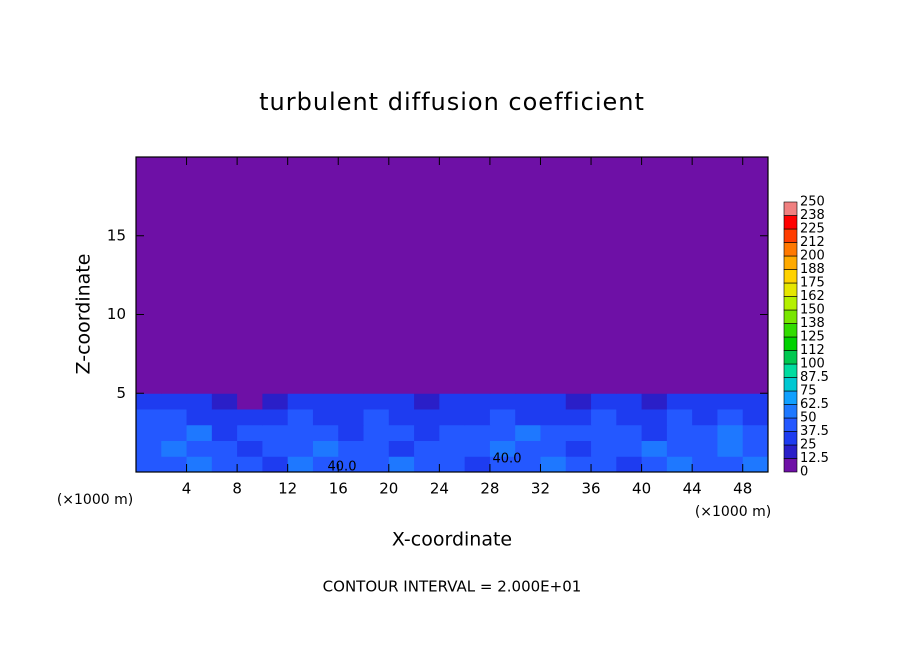 The image size is (904, 658). What do you see at coordinates (804, 472) in the screenshot?
I see `colorbar-label: 0` at bounding box center [804, 472].